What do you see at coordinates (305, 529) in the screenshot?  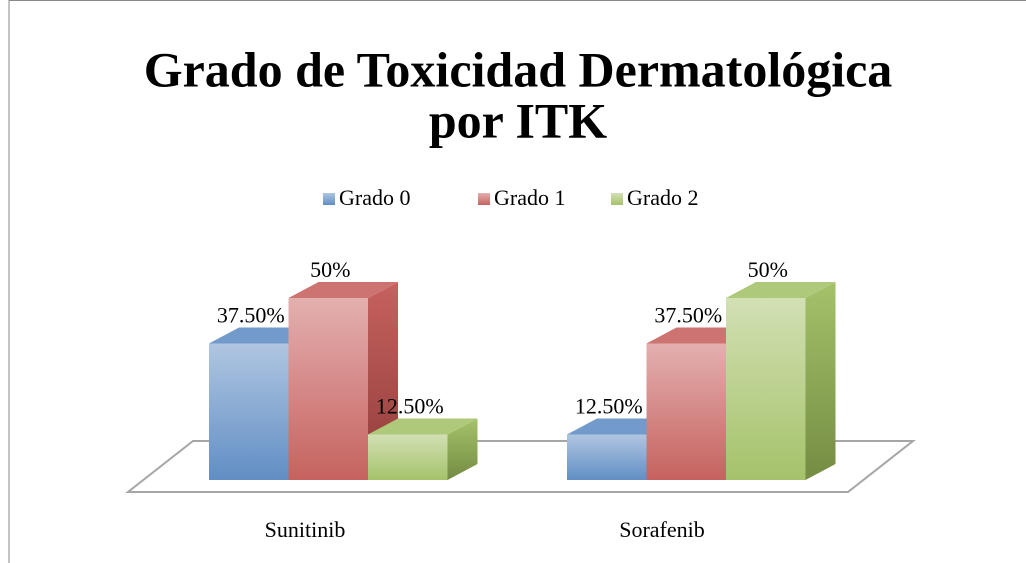 I see `x-tick-label: Sunitinib` at bounding box center [305, 529].